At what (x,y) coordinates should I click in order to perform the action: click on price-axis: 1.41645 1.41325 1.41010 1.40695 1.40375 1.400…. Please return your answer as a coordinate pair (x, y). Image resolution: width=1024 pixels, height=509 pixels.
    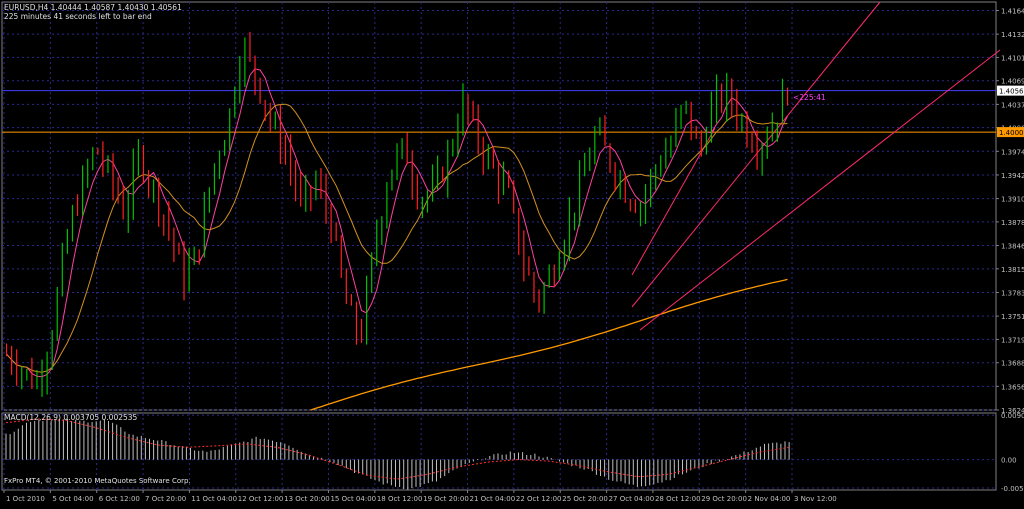
    Looking at the image, I should click on (1010, 212).